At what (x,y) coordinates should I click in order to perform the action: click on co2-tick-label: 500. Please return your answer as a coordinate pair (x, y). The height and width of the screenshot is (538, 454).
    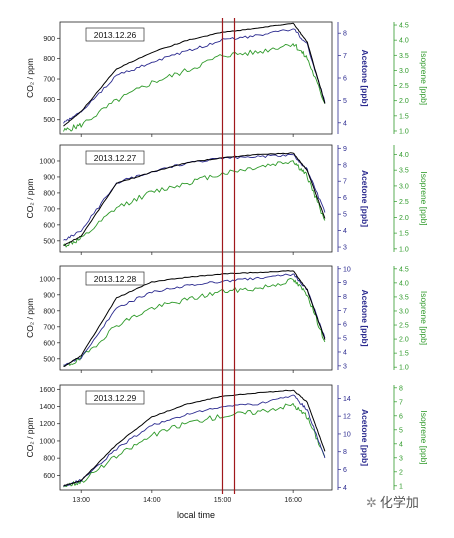
    Looking at the image, I should click on (49, 120).